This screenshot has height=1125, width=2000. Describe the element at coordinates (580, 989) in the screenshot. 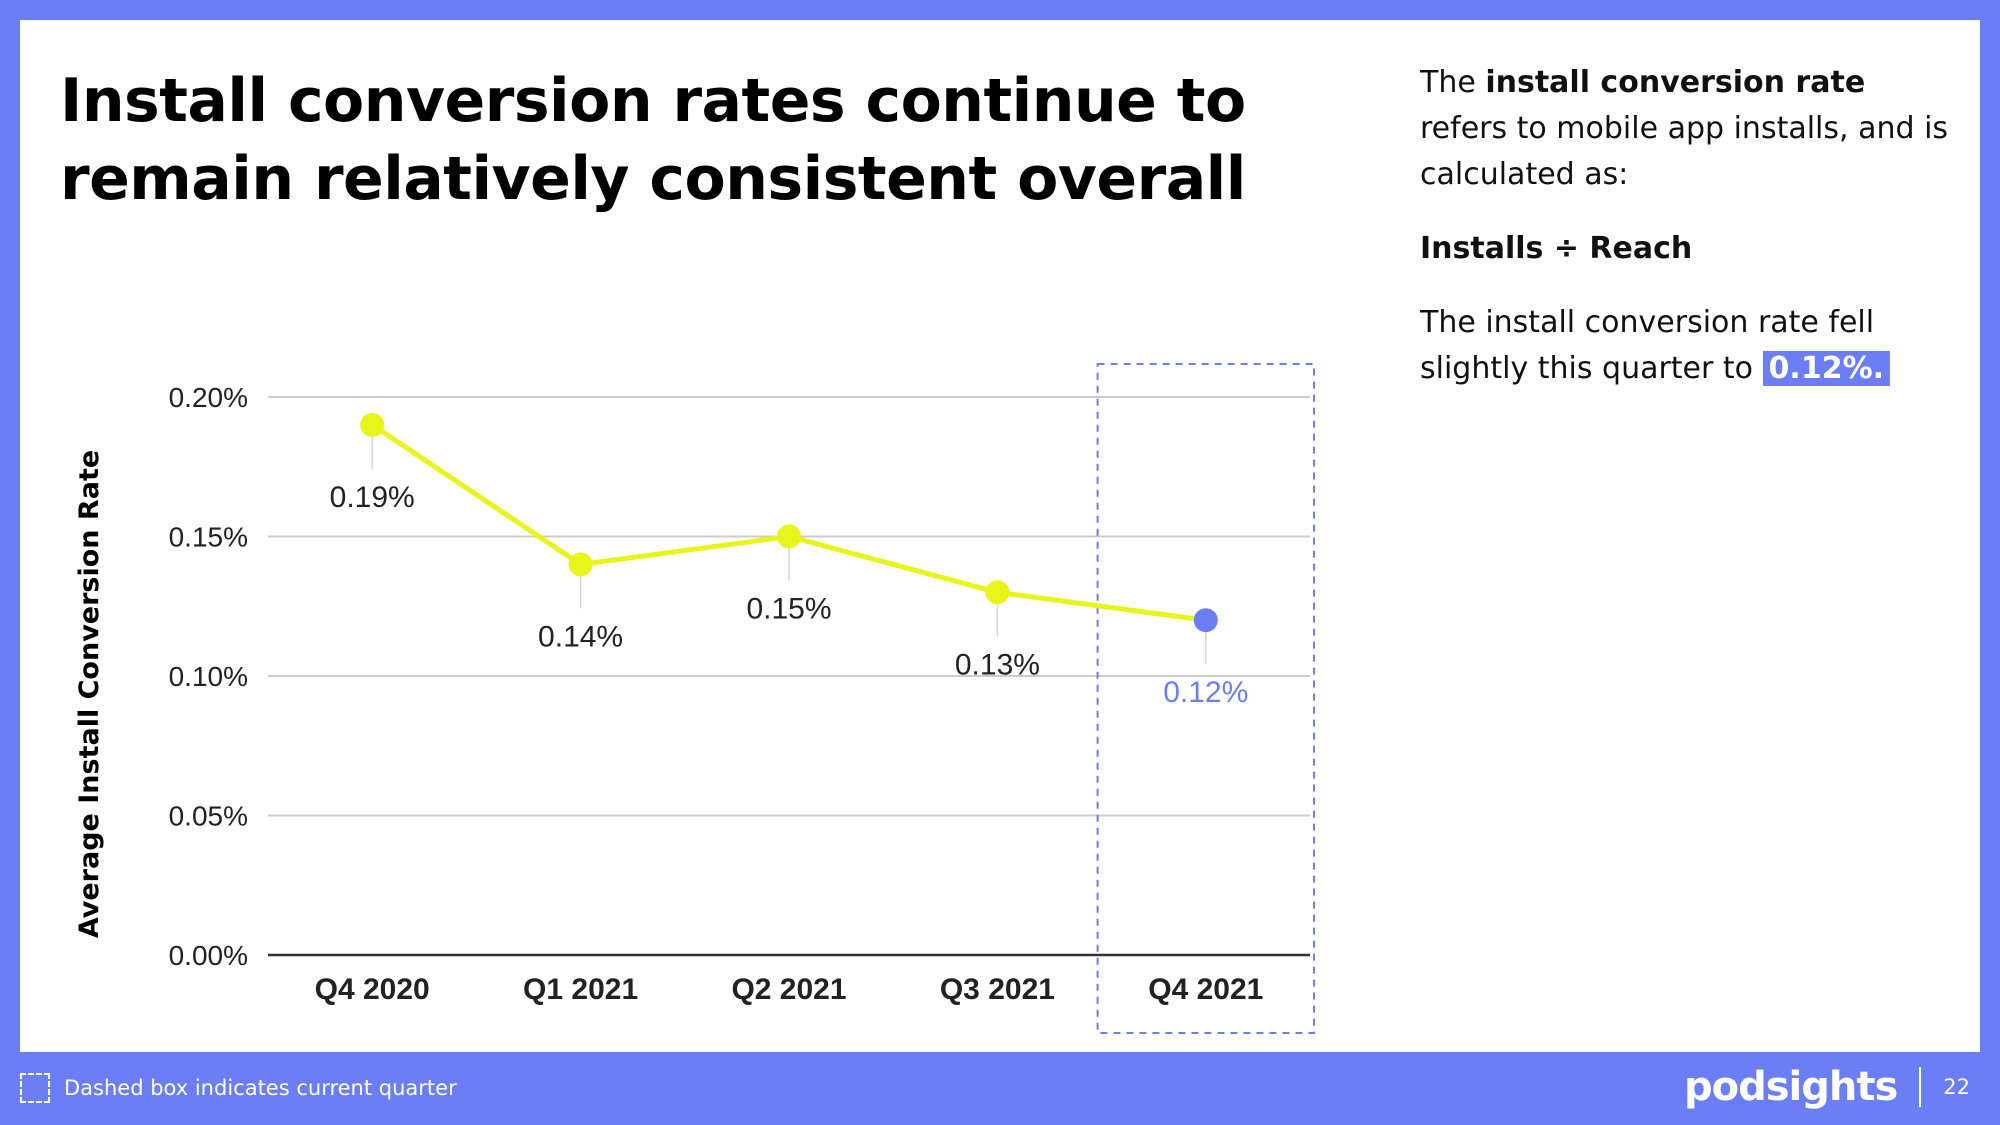

I see `x-tick-label: Q1 2021` at that location.